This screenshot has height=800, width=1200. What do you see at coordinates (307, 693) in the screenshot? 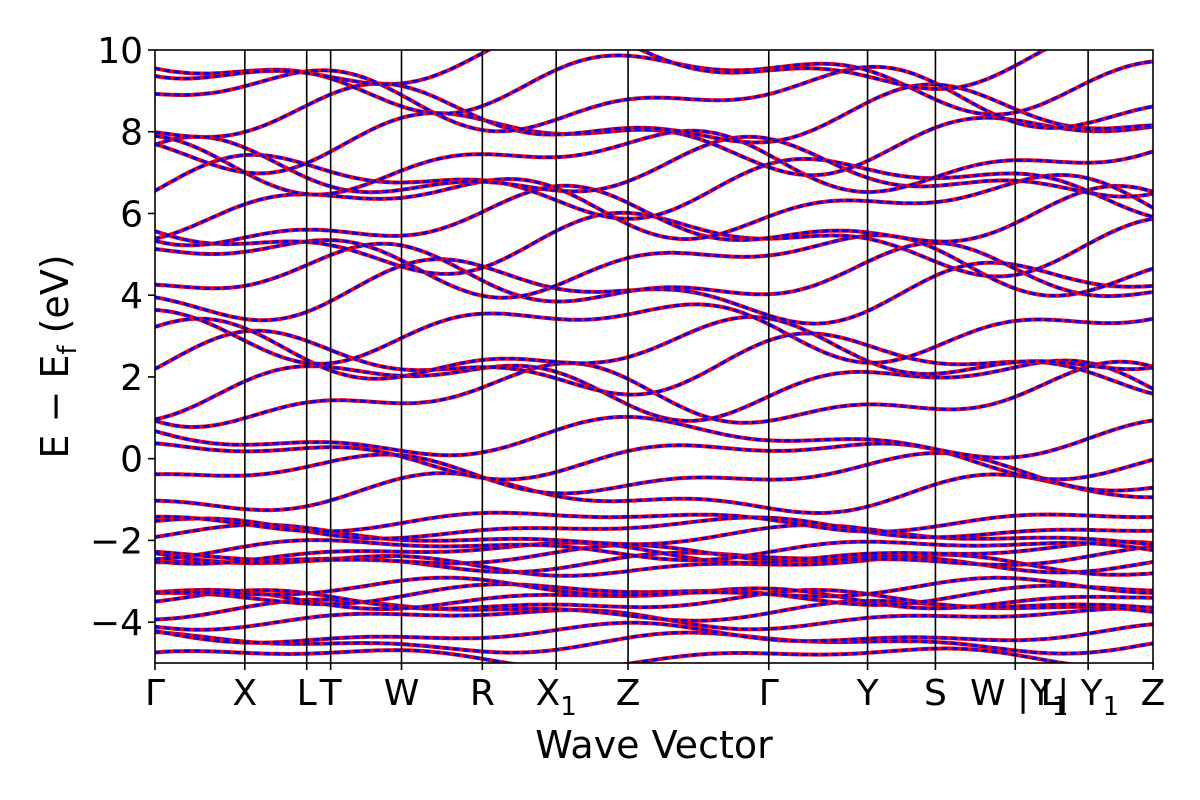
I see `x-tick-label-2: L` at bounding box center [307, 693].